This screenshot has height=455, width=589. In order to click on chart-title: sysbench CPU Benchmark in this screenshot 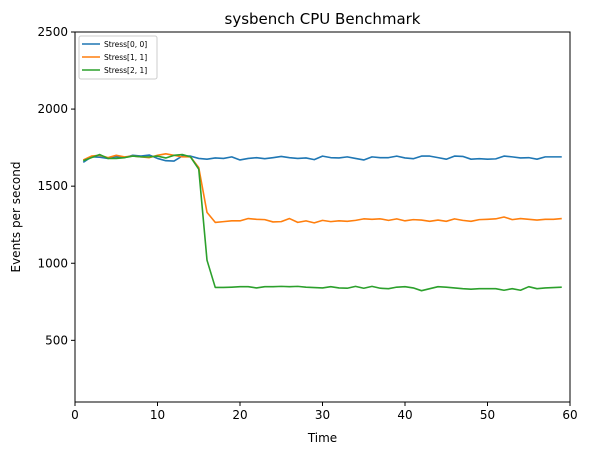, I will do `click(323, 19)`.